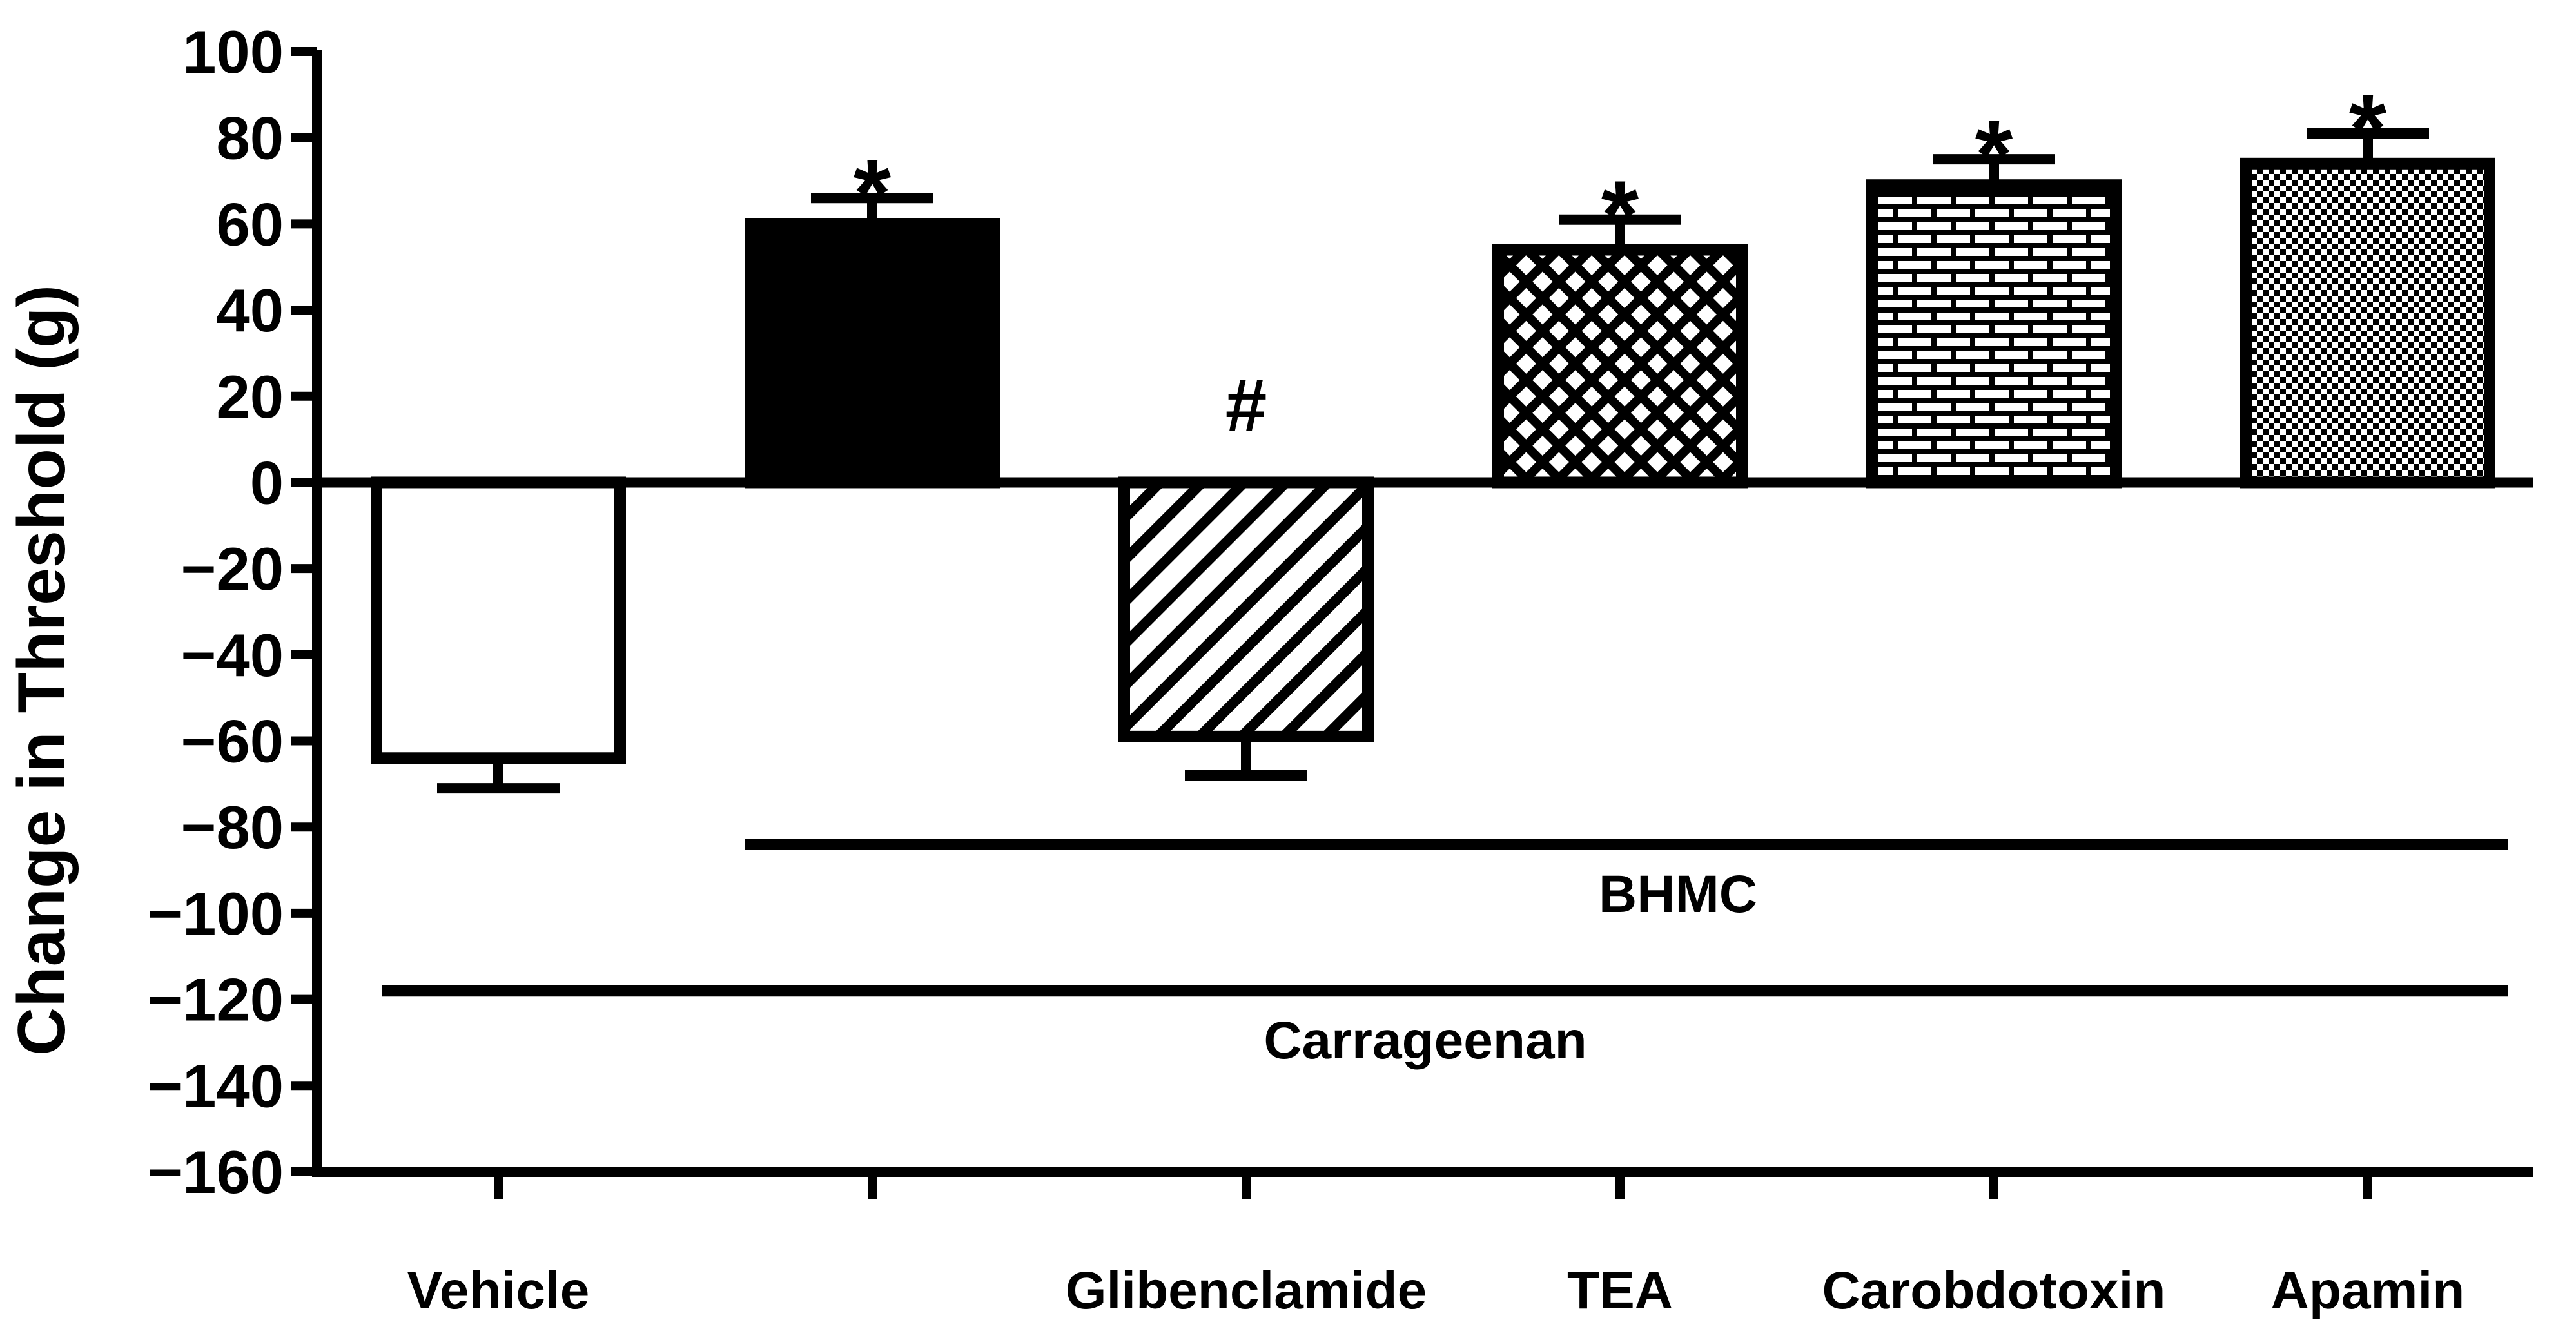 This screenshot has height=1329, width=2576. What do you see at coordinates (250, 138) in the screenshot?
I see `y-tick-label: 80` at bounding box center [250, 138].